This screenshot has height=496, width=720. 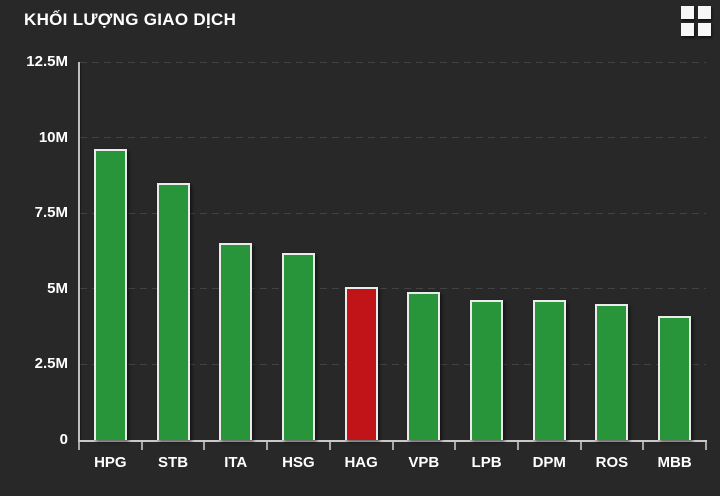 I want to click on bar-MBB, so click(x=675, y=377).